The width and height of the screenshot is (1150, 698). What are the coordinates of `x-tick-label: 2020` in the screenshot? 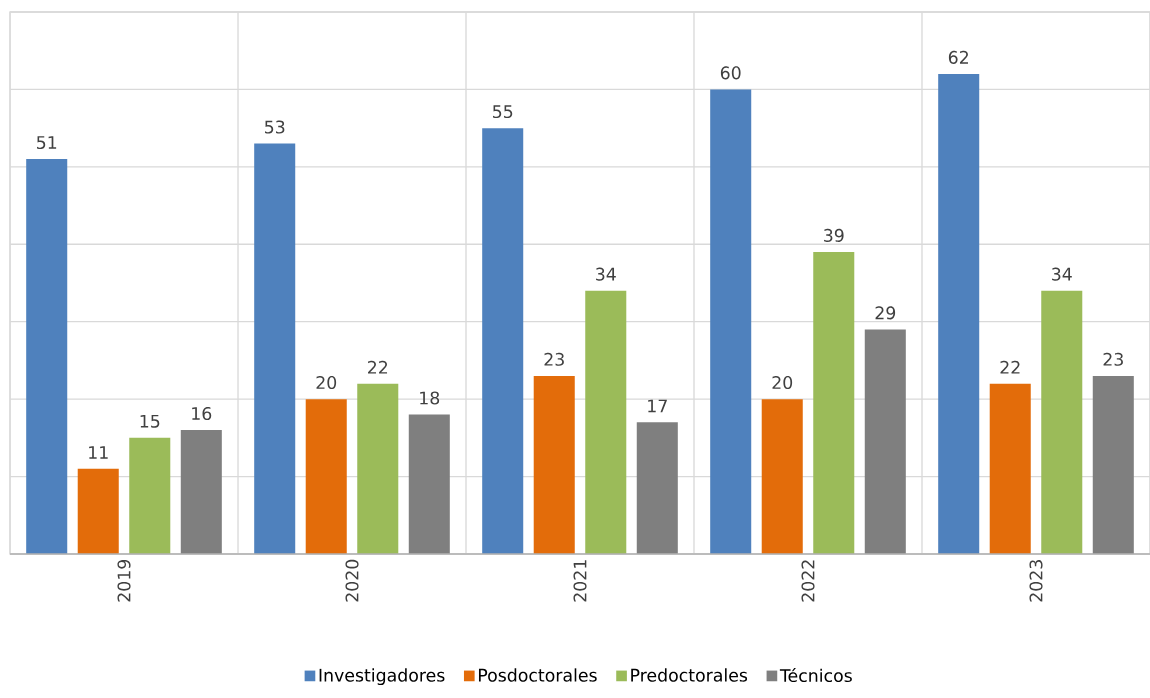 It's located at (352, 580).